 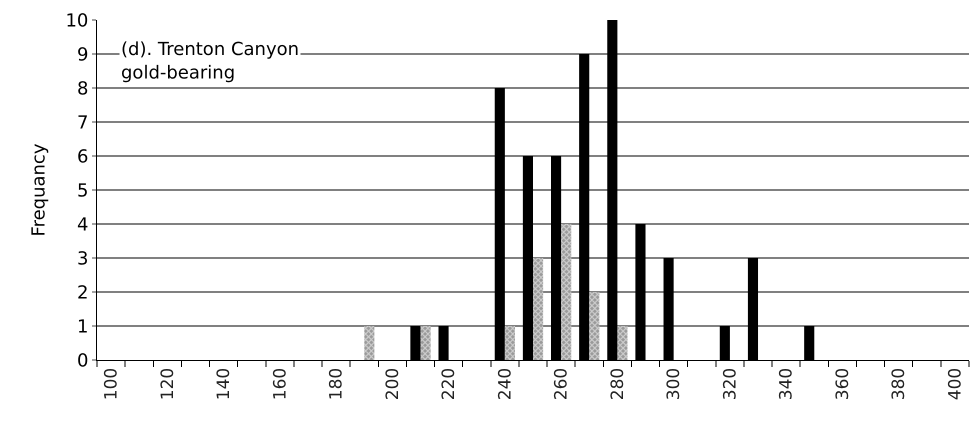 What do you see at coordinates (786, 384) in the screenshot?
I see `x-tick-label: 340` at bounding box center [786, 384].